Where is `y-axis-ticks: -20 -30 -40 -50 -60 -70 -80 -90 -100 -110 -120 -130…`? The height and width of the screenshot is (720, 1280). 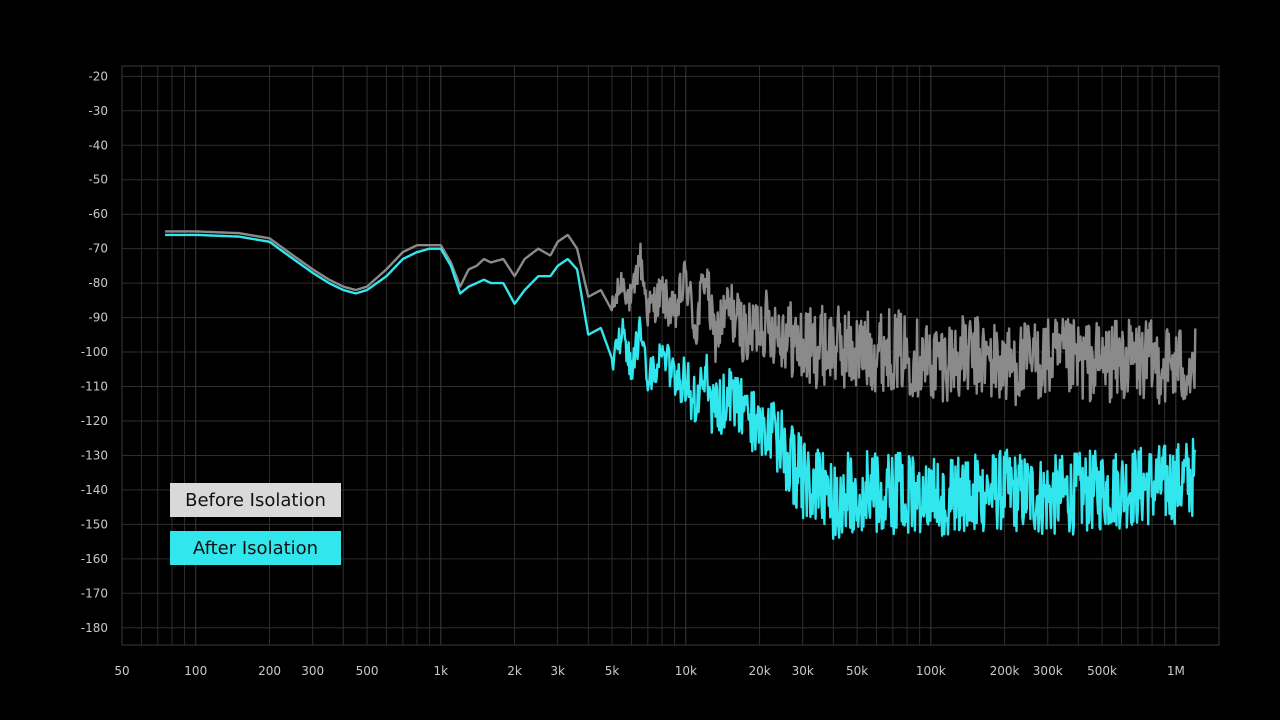
y-axis-ticks: -20 -30 -40 -50 -60 -70 -80 -90 -100 -110 -120 -130… is located at coordinates (94, 351).